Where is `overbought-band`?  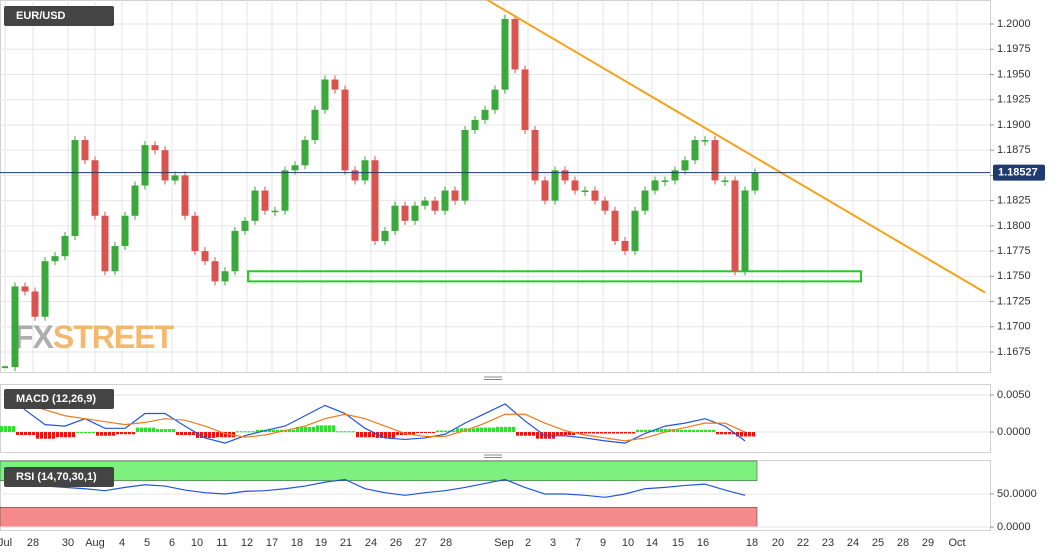 overbought-band is located at coordinates (379, 471).